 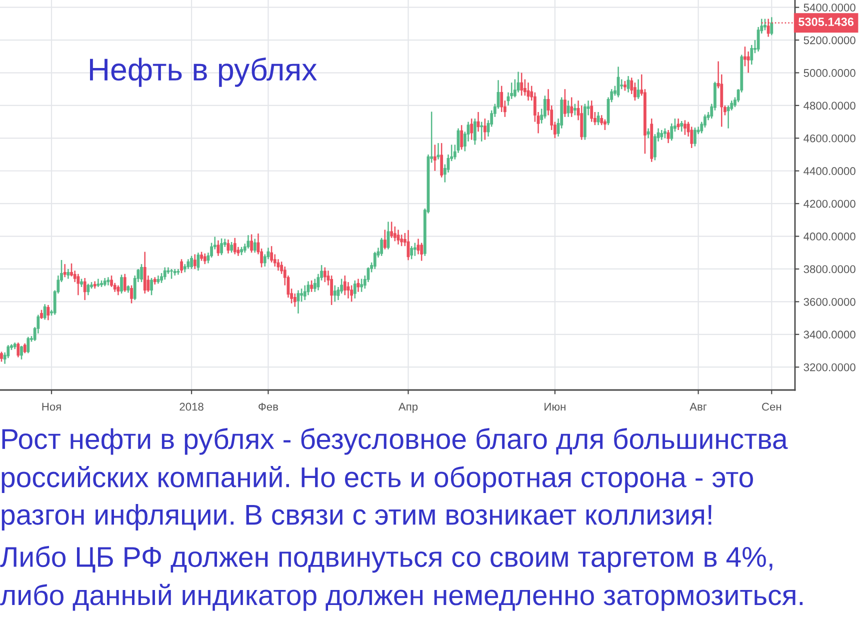 What do you see at coordinates (830, 106) in the screenshot?
I see `y-tick-label: 4800.0000` at bounding box center [830, 106].